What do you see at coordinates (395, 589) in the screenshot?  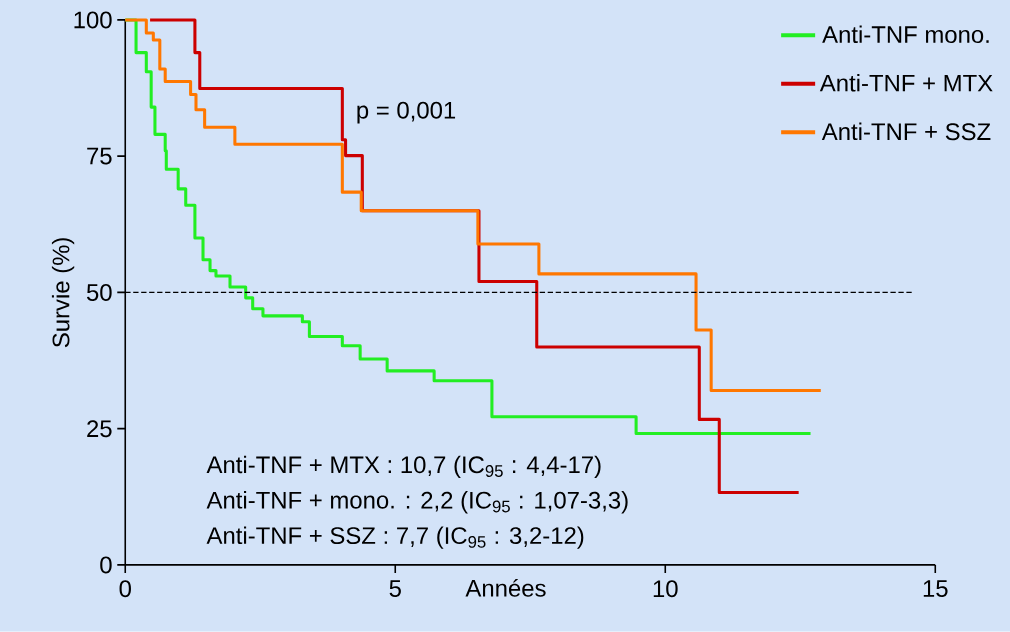 I see `x-tick-label: 5` at bounding box center [395, 589].